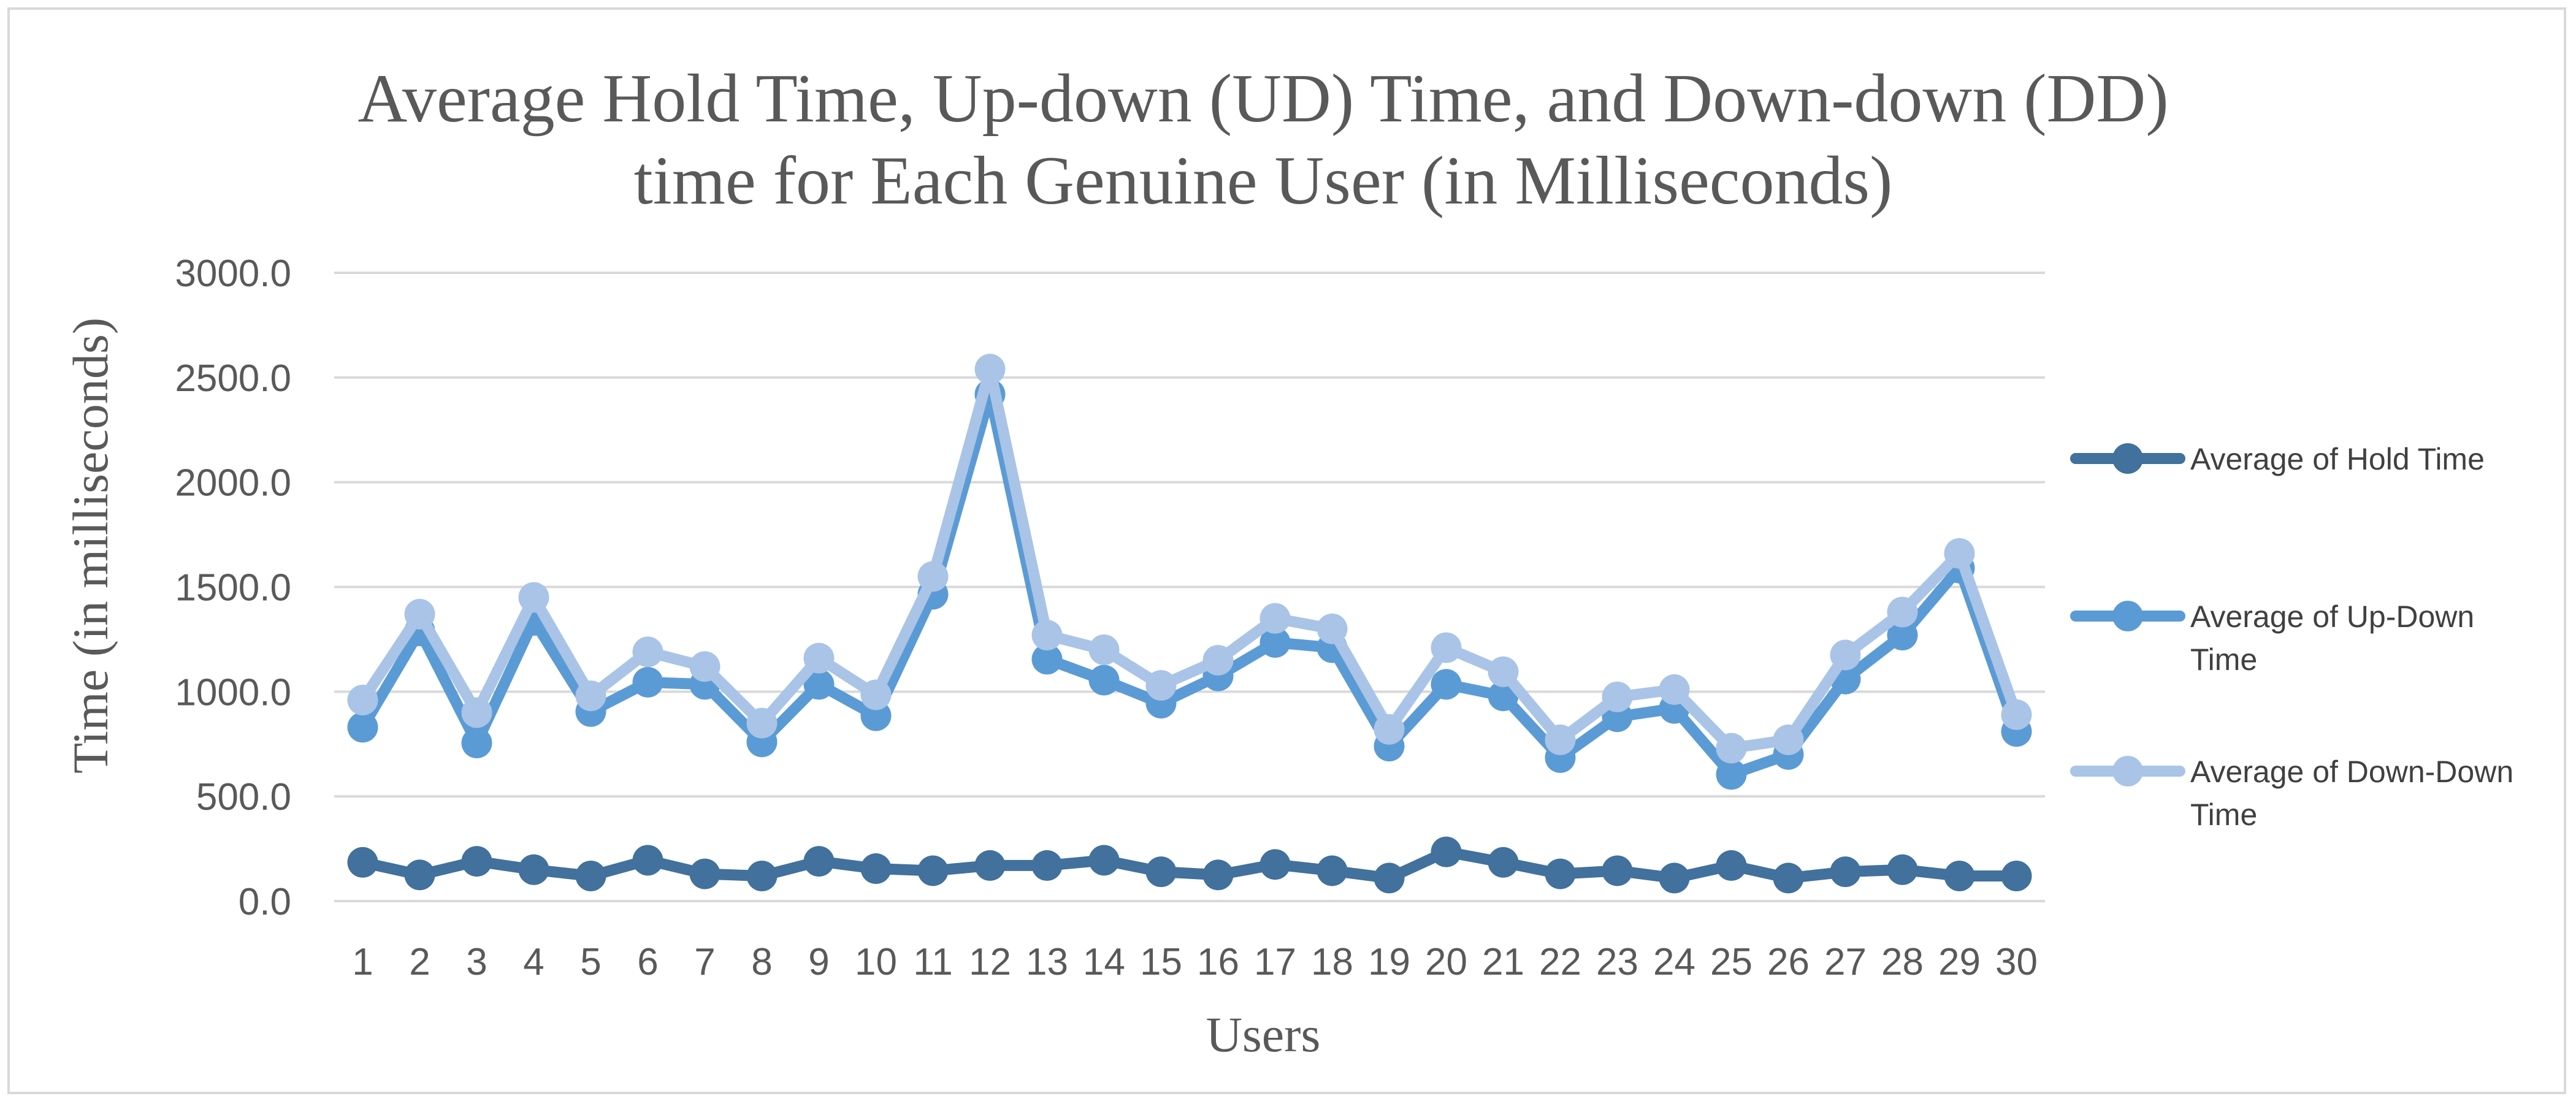 The image size is (2576, 1104). Describe the element at coordinates (932, 962) in the screenshot. I see `x-tick-label: 11` at that location.